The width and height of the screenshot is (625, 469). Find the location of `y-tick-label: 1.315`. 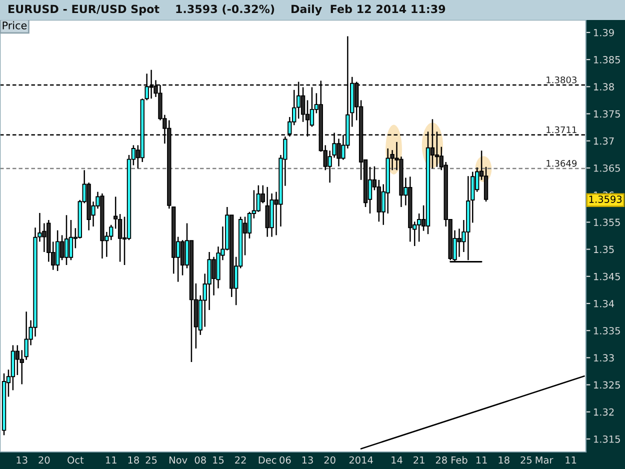

y-tick-label: 1.315 is located at coordinates (607, 439).